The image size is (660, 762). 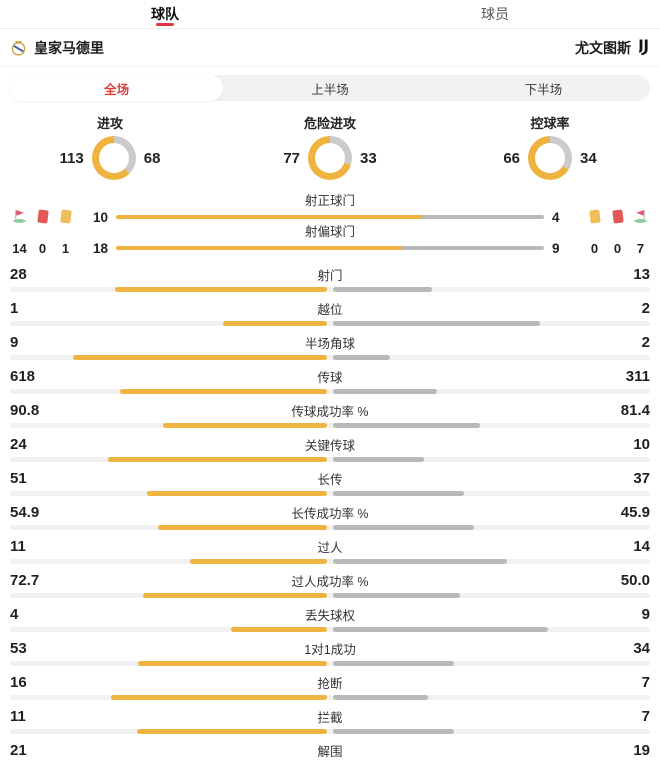 I want to click on stat-label: 半场角球, so click(x=329, y=343).